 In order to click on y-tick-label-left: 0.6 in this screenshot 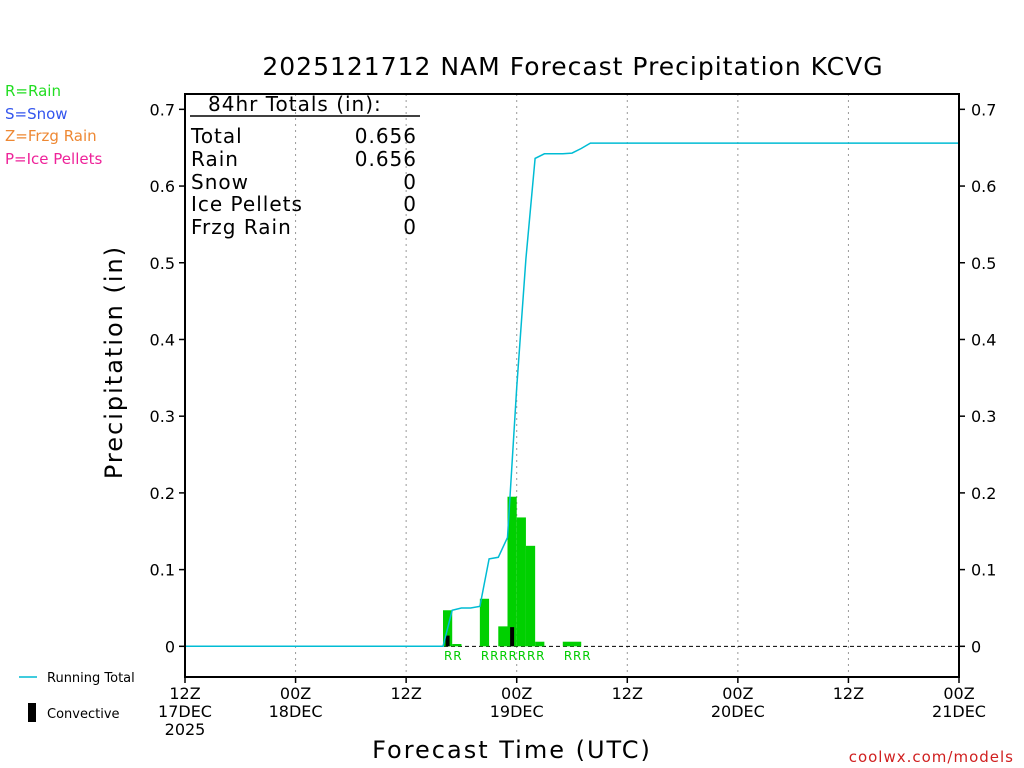, I will do `click(162, 186)`.